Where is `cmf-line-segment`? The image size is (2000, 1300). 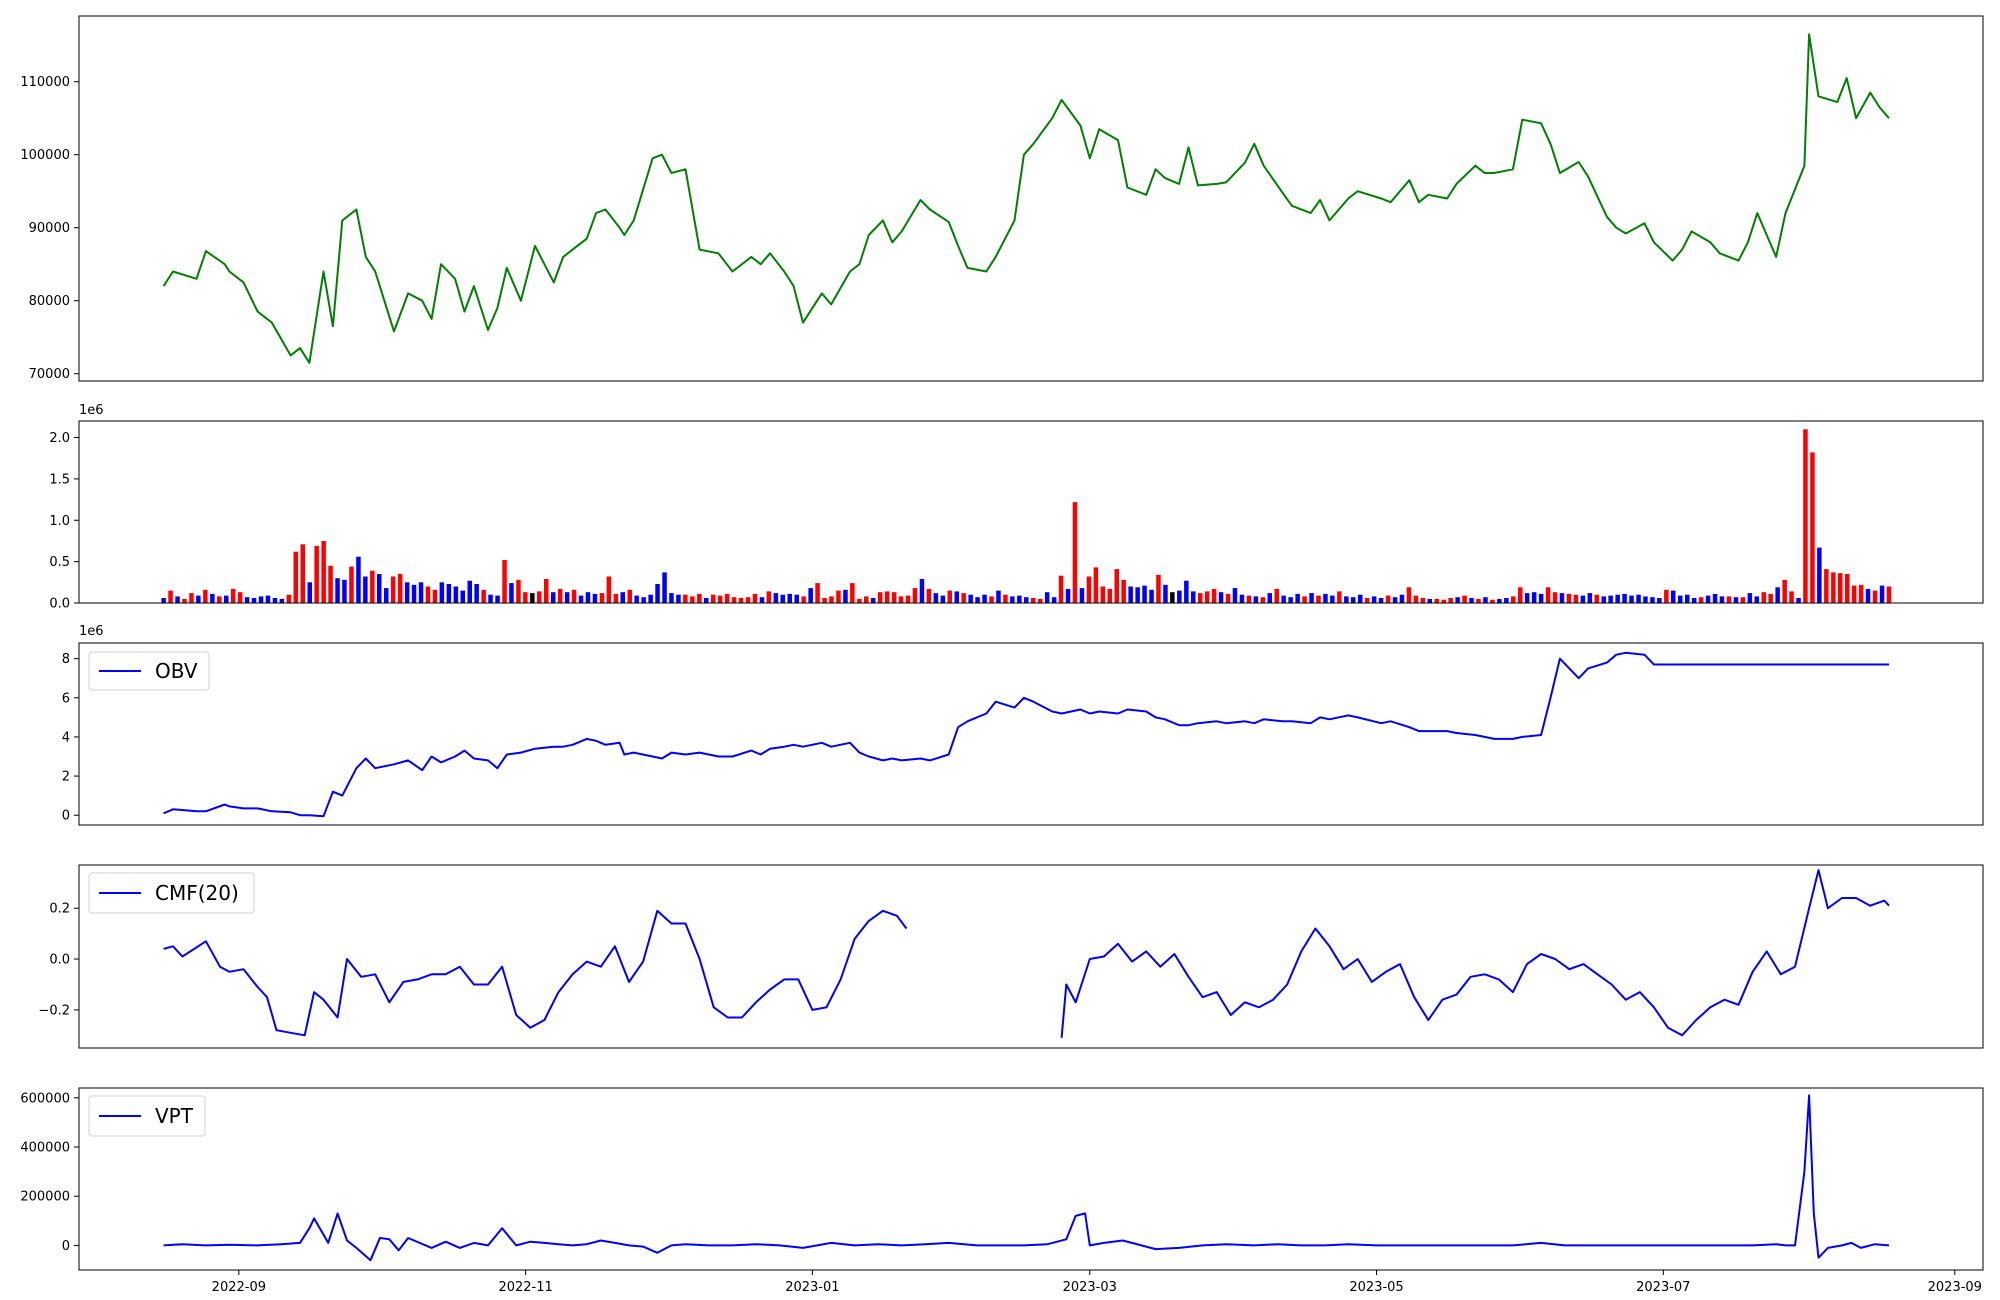 cmf-line-segment is located at coordinates (1475, 953).